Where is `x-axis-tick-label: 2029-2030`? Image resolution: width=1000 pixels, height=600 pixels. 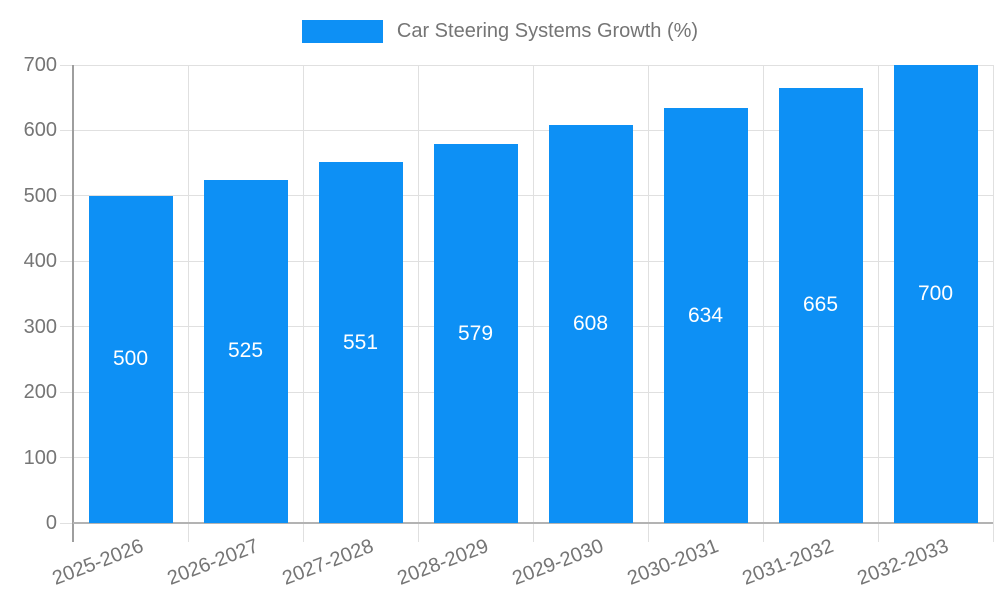
x-axis-tick-label: 2029-2030 is located at coordinates (558, 562).